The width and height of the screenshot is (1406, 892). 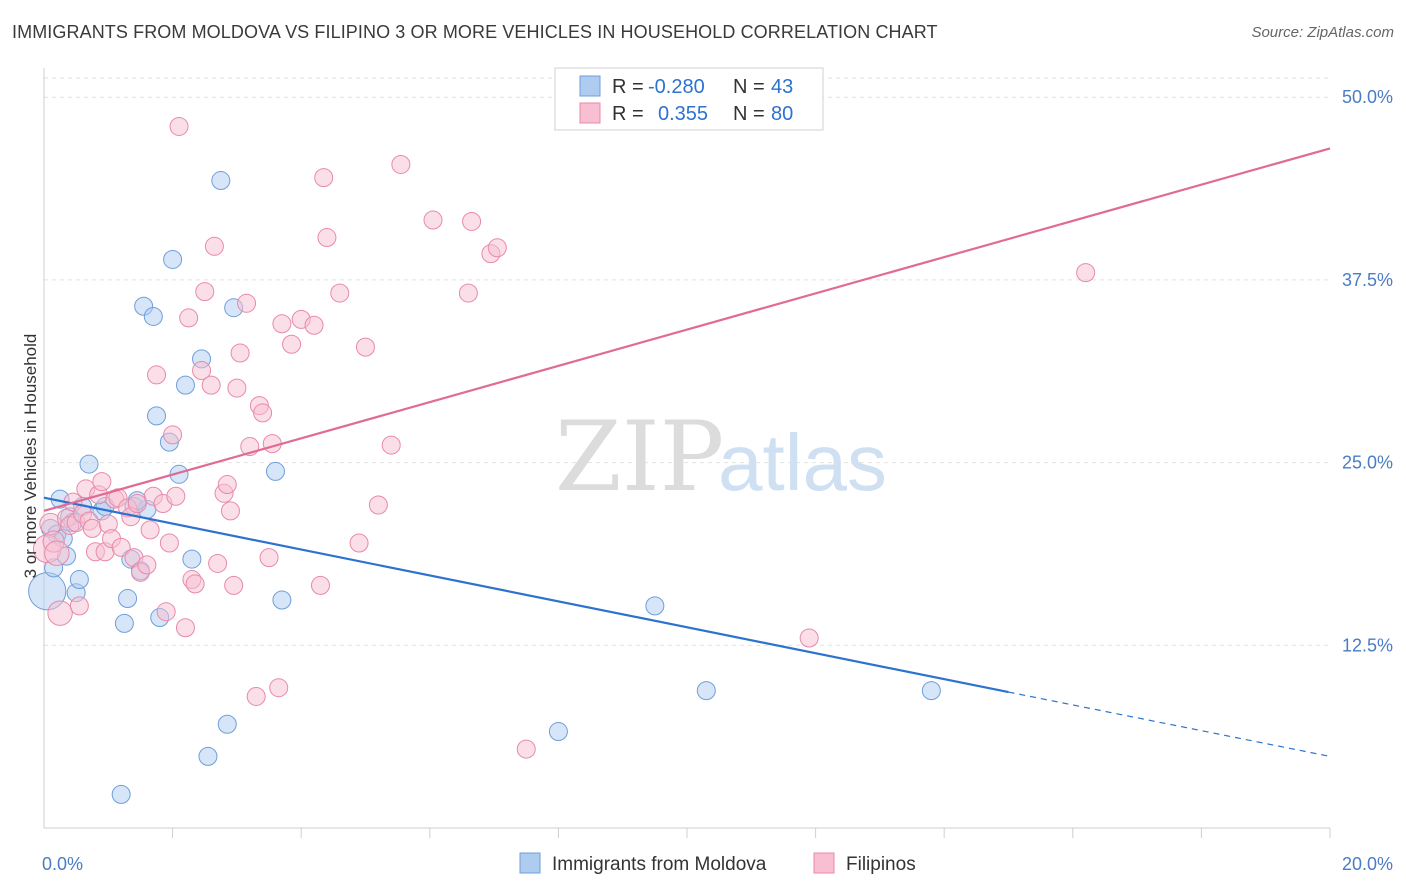 I want to click on y-tick-label: 37.5%, so click(x=1367, y=280).